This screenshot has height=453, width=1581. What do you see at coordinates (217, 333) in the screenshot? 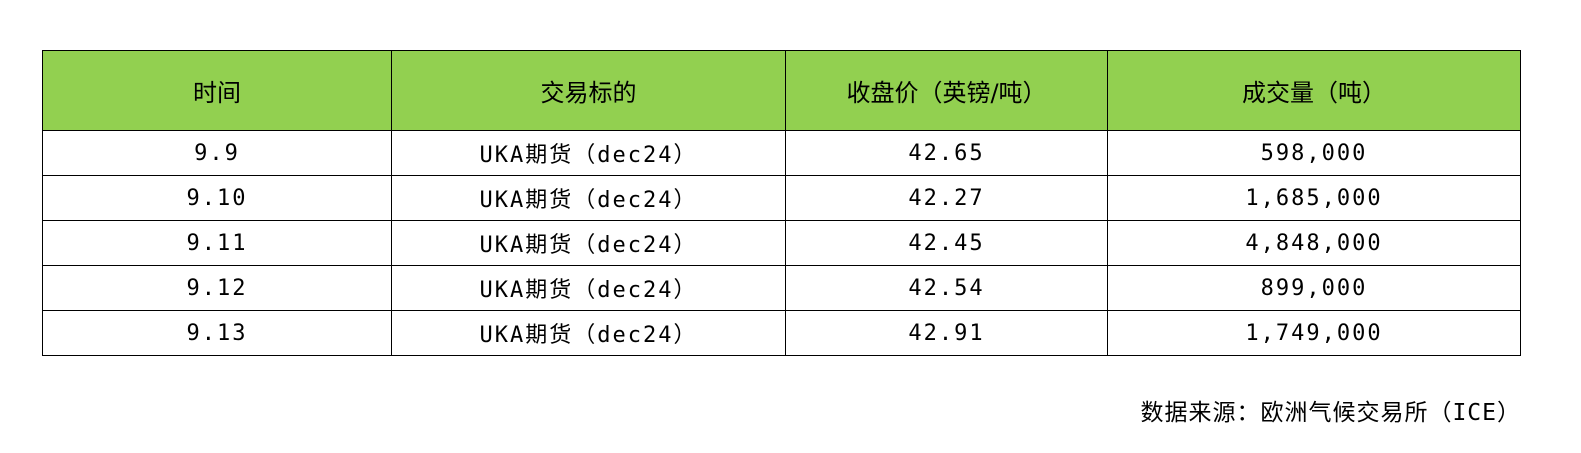
I see `cell-time: 9.13` at bounding box center [217, 333].